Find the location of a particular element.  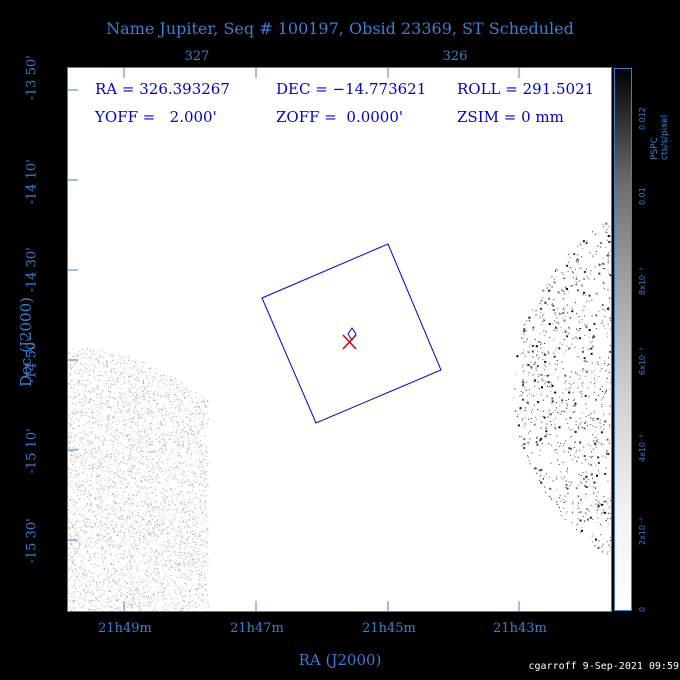

dec-readout: DEC = −14.773621 is located at coordinates (351, 89).